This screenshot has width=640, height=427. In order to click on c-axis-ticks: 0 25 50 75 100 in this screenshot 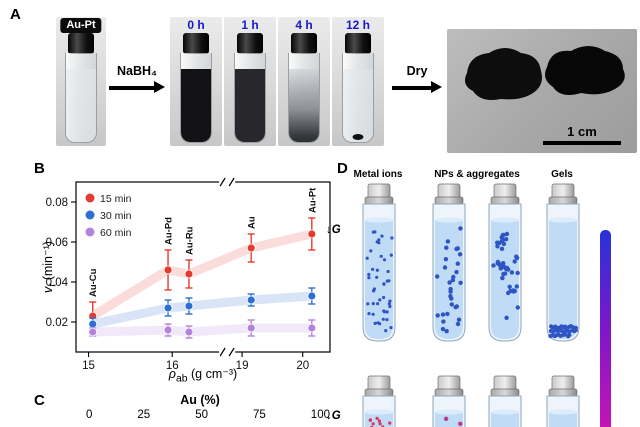, I will do `click(208, 415)`.